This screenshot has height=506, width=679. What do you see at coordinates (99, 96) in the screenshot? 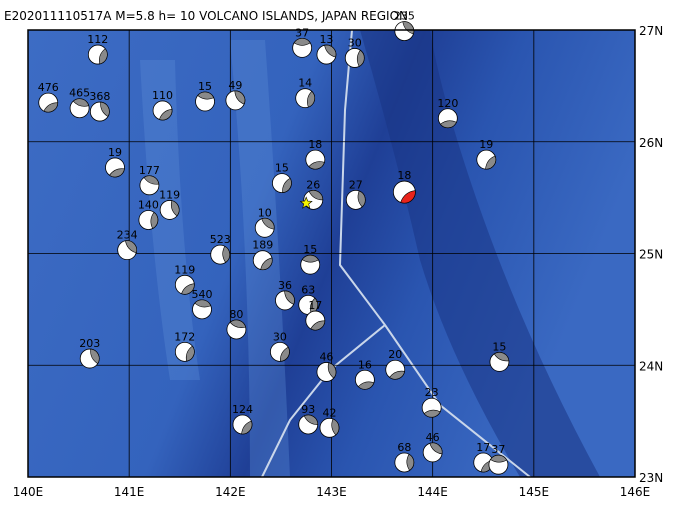
I see `depth-label: 368` at bounding box center [99, 96].